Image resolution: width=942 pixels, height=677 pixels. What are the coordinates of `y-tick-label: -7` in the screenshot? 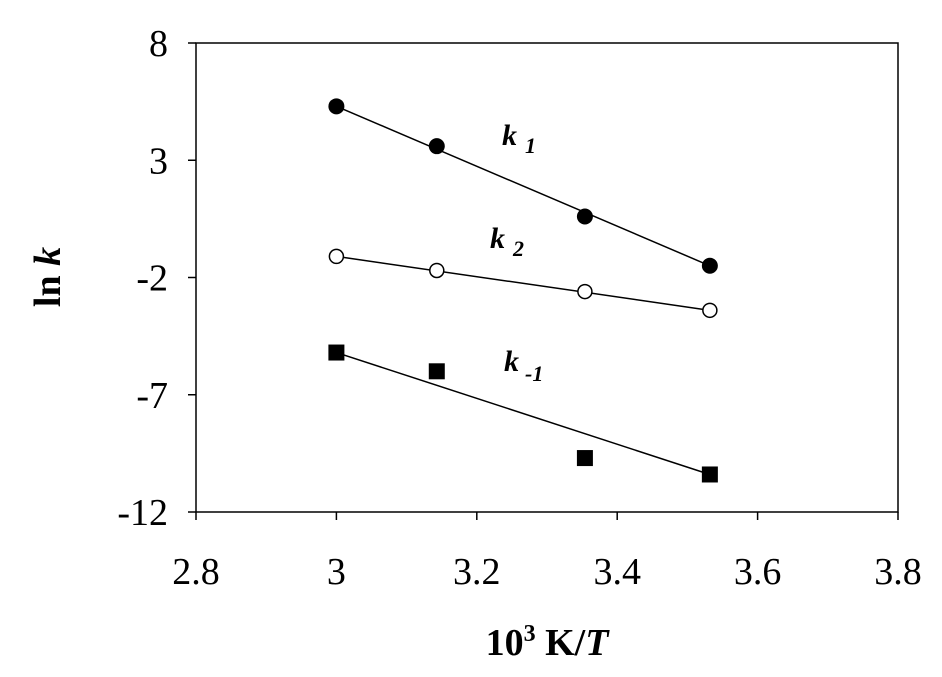 It's located at (152, 396).